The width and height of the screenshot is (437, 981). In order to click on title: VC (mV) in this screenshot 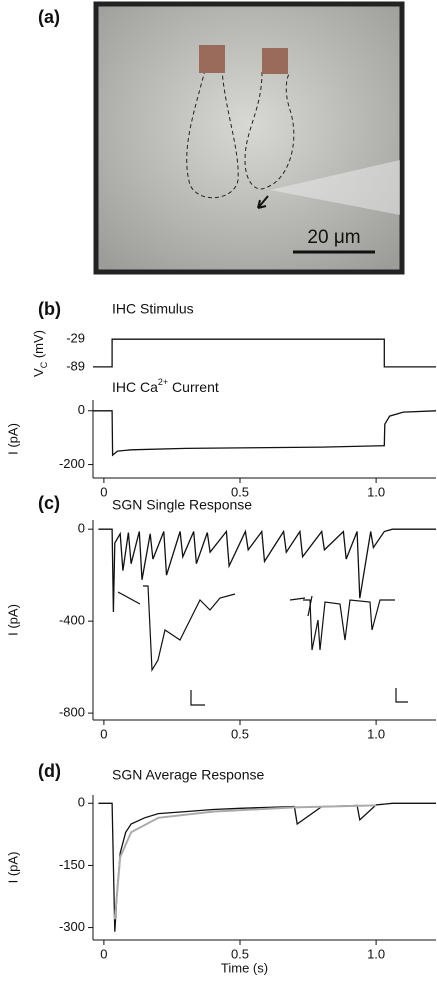, I will do `click(40, 353)`.